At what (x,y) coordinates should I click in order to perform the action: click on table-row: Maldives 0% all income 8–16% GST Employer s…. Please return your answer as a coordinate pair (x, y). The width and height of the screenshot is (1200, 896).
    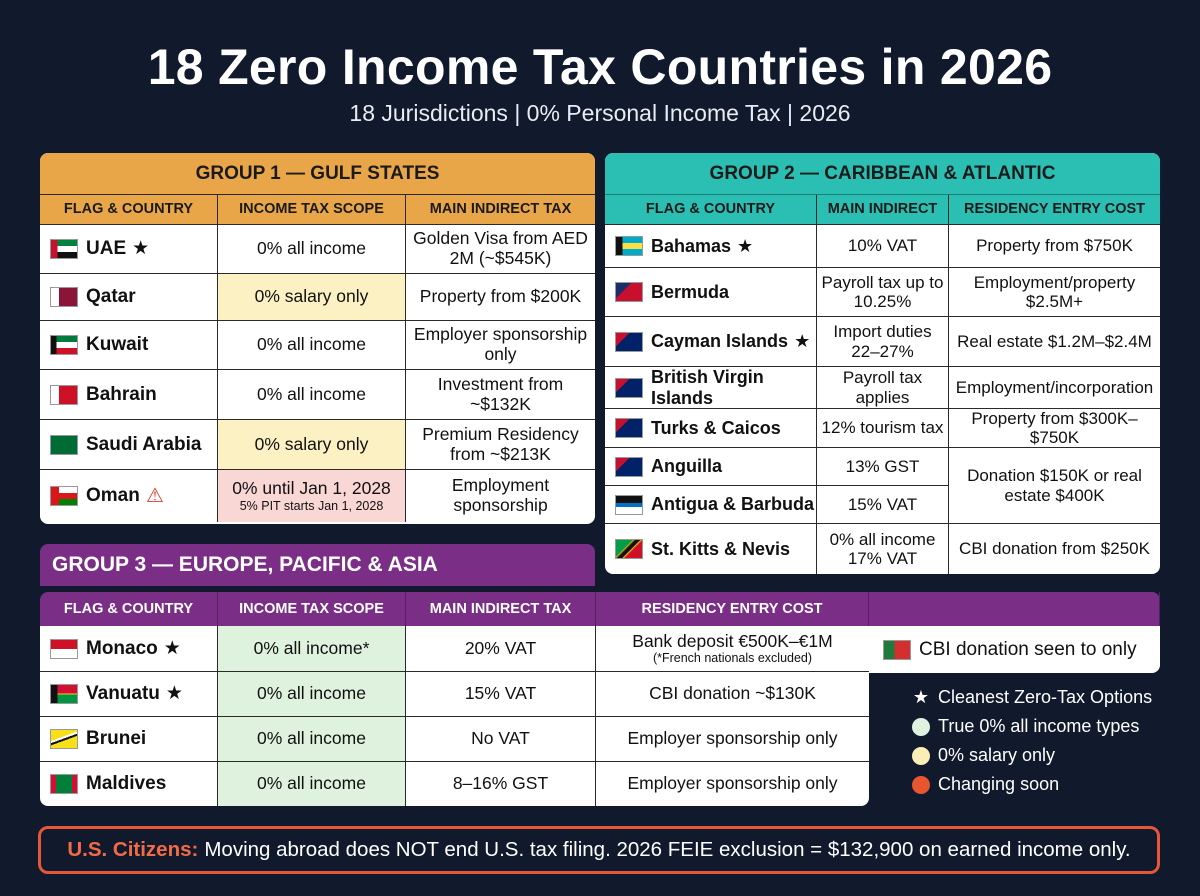
    Looking at the image, I should click on (454, 783).